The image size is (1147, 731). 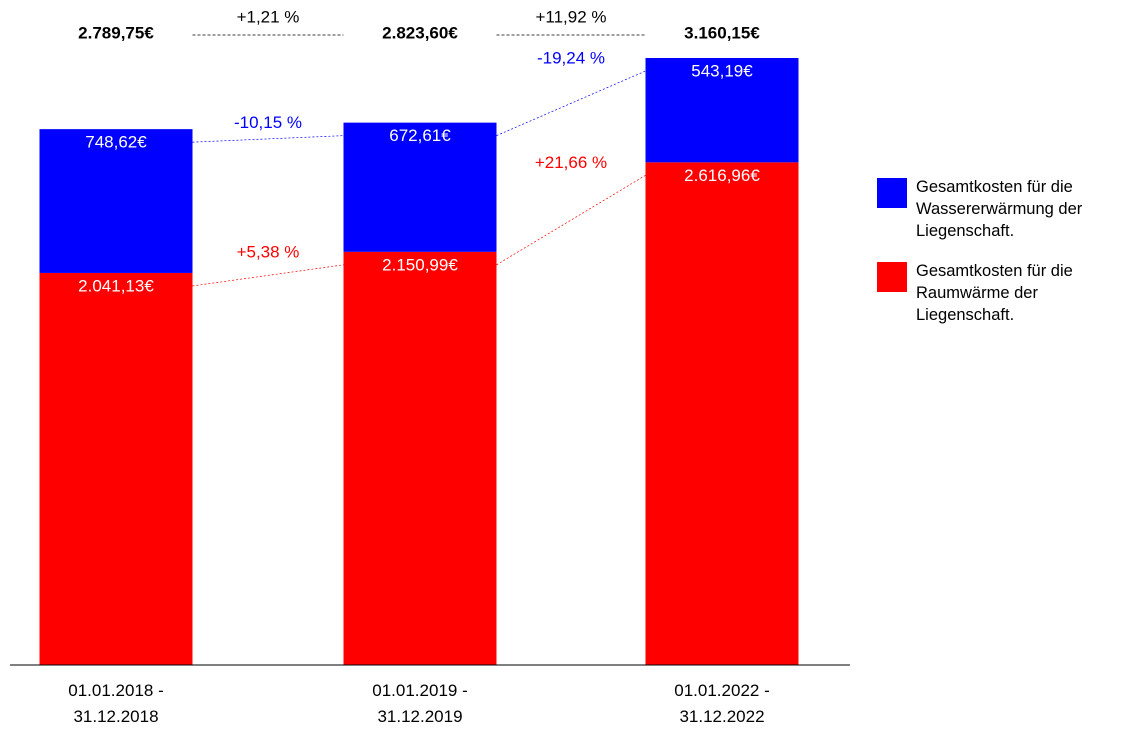 I want to click on value-label: 2.616,96€, so click(x=722, y=175).